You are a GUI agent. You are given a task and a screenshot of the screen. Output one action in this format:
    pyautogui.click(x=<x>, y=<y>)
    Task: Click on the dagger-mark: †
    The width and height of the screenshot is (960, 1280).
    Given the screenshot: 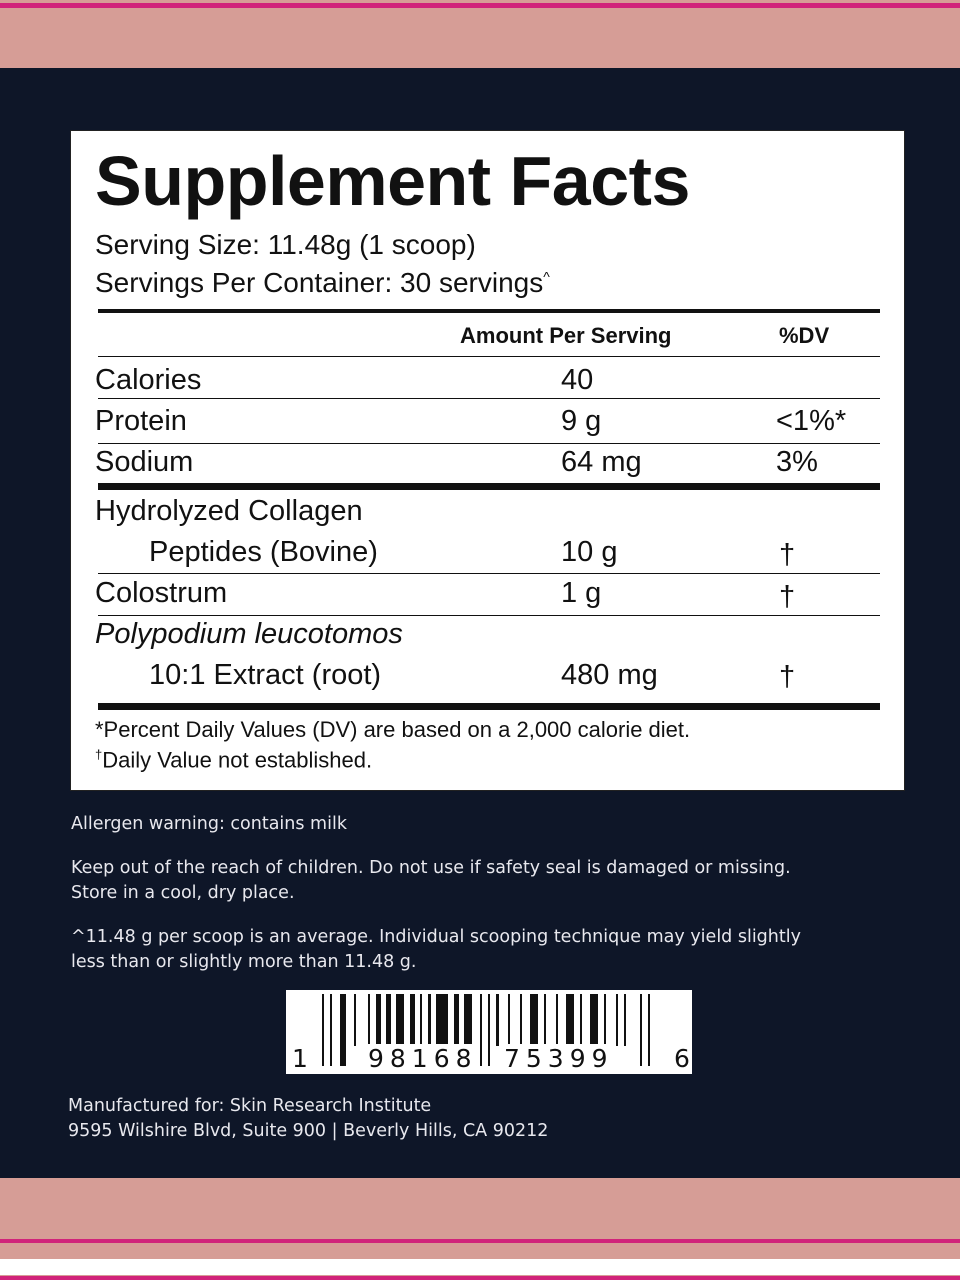 What is the action you would take?
    pyautogui.click(x=99, y=754)
    